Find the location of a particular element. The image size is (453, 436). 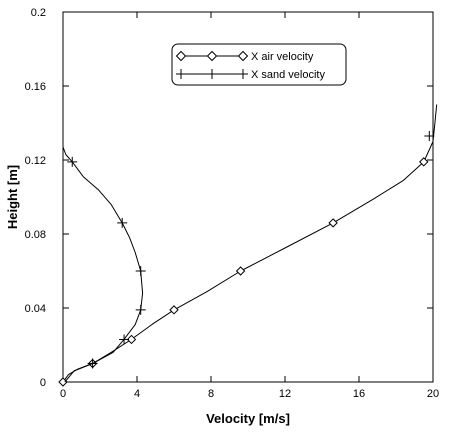

x-tick-label: 8 is located at coordinates (211, 394).